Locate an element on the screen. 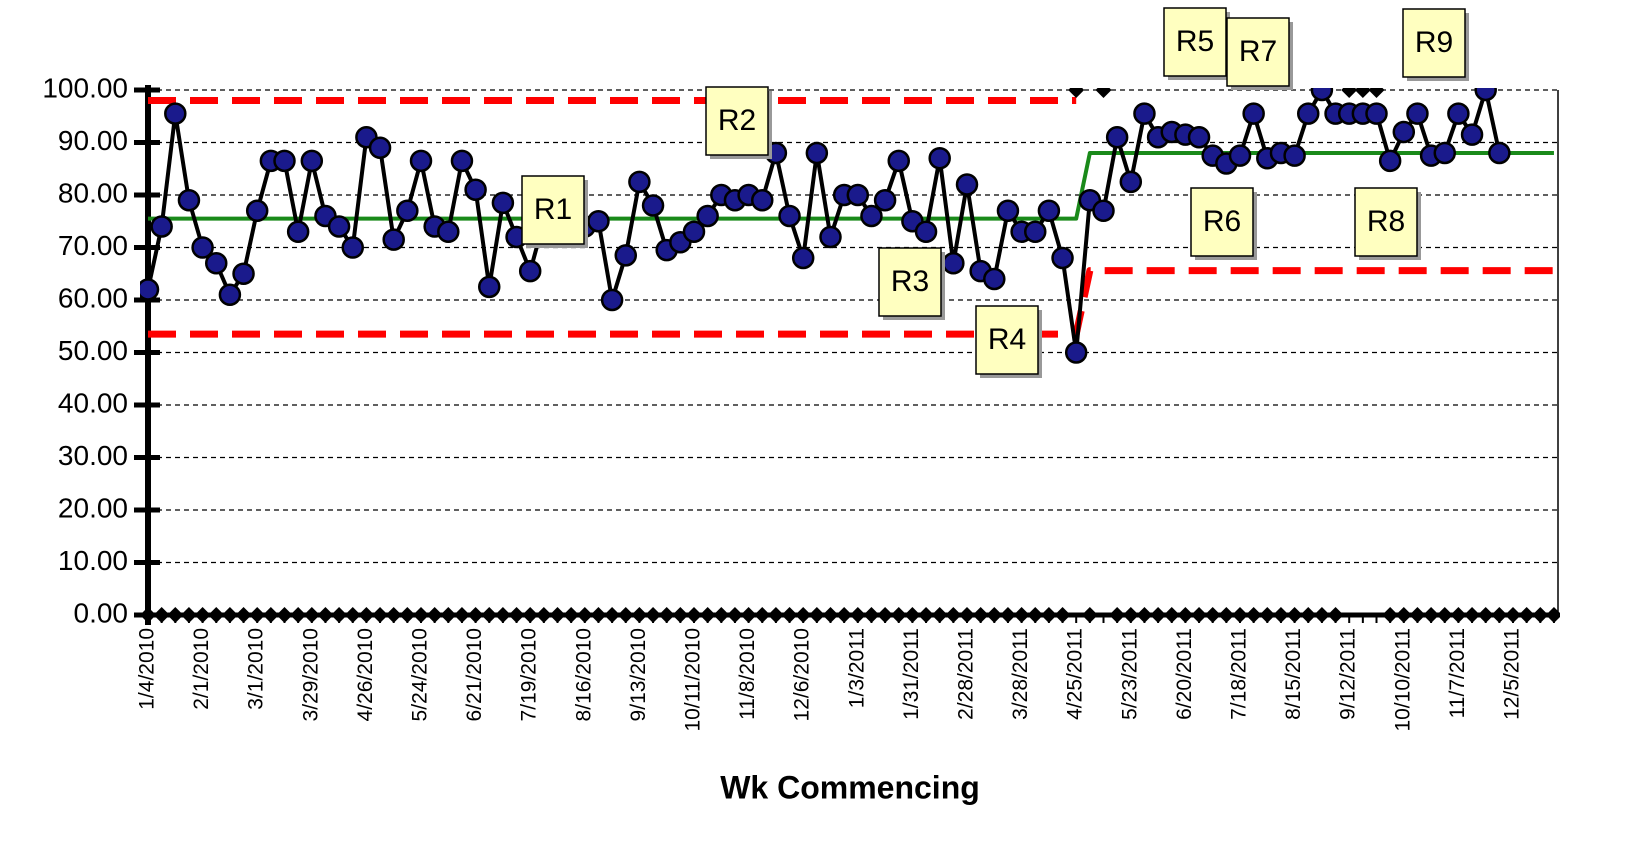  x-axis-label: Wk Commencing is located at coordinates (850, 787).